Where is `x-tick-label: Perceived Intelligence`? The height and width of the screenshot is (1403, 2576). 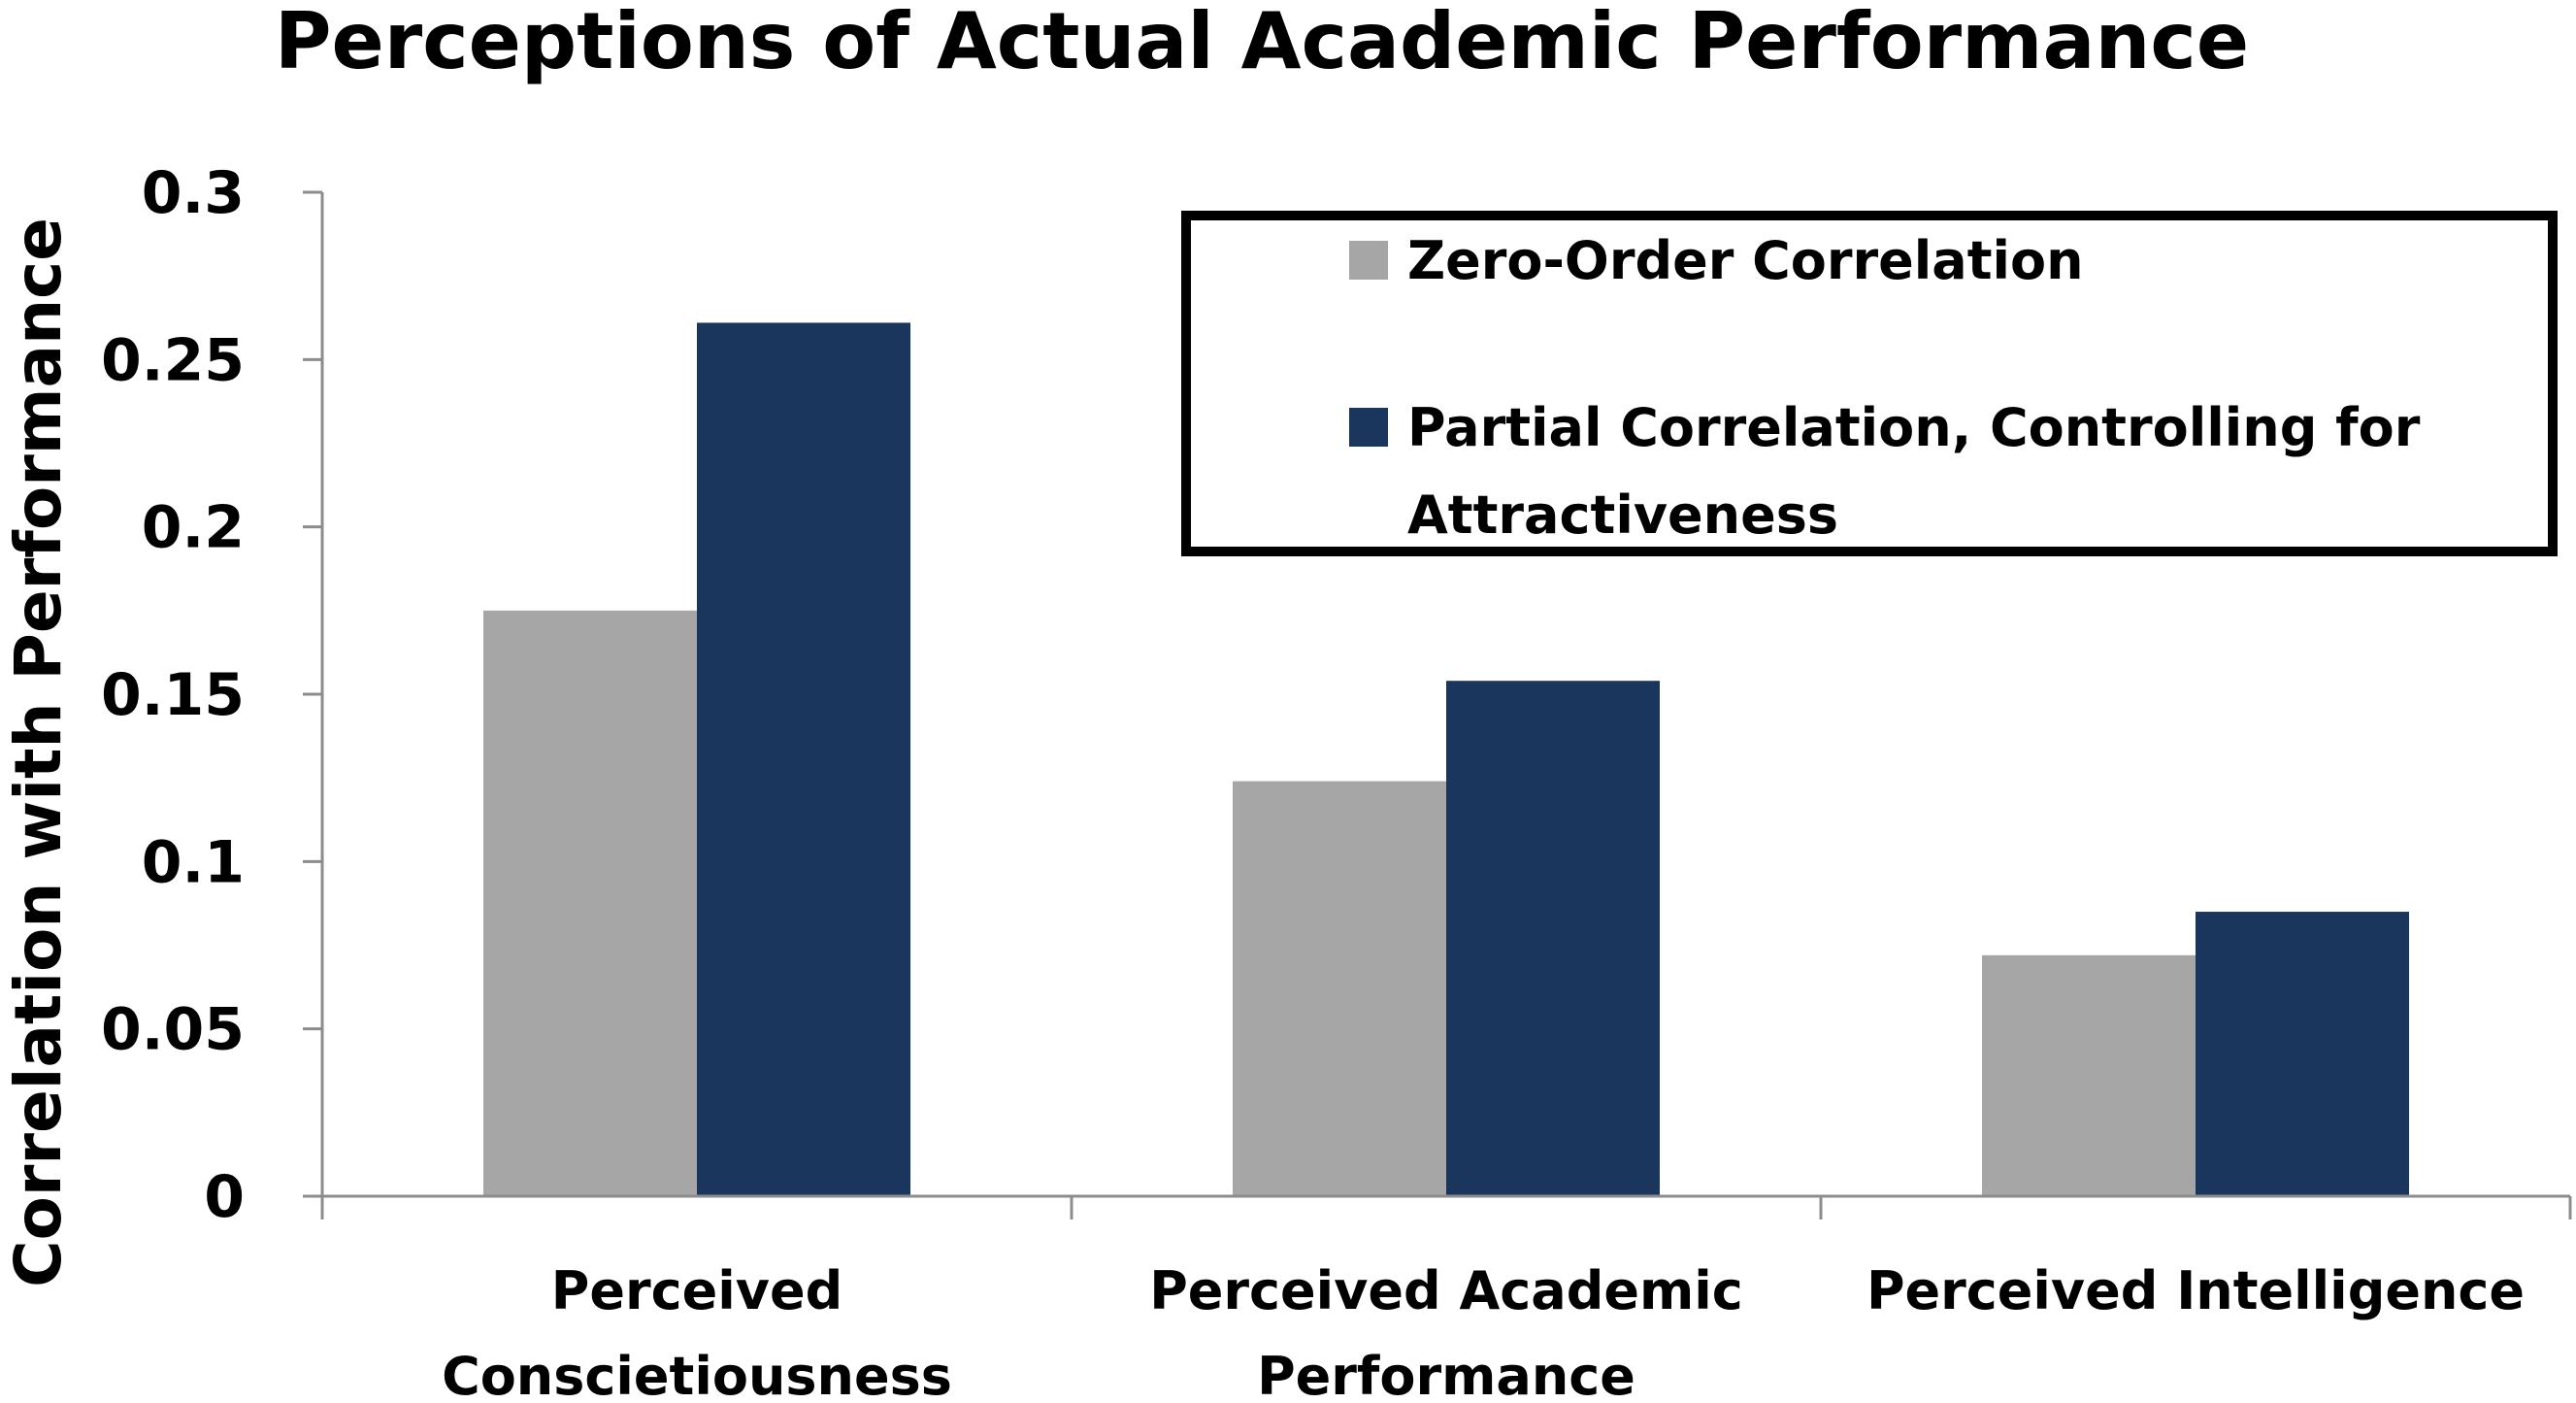
x-tick-label: Perceived Intelligence is located at coordinates (2195, 1290).